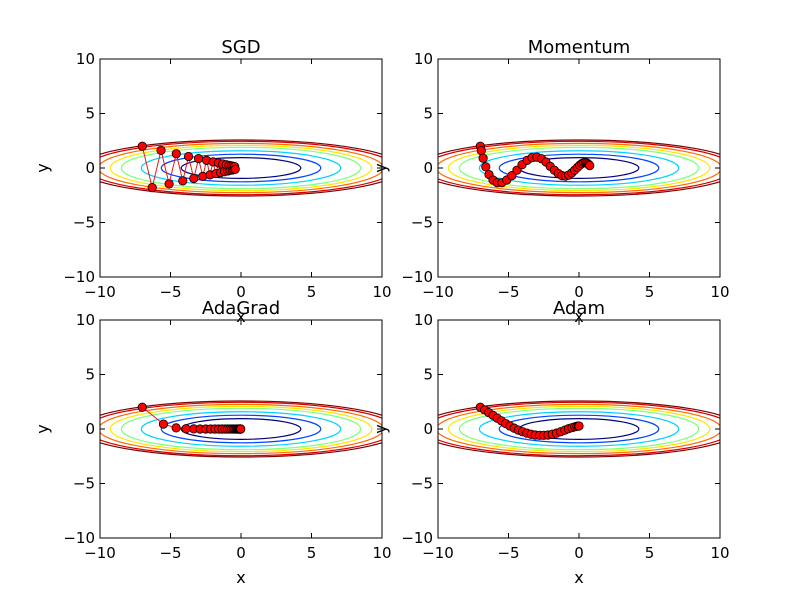  Describe the element at coordinates (240, 47) in the screenshot. I see `subplot-title: SGD` at that location.